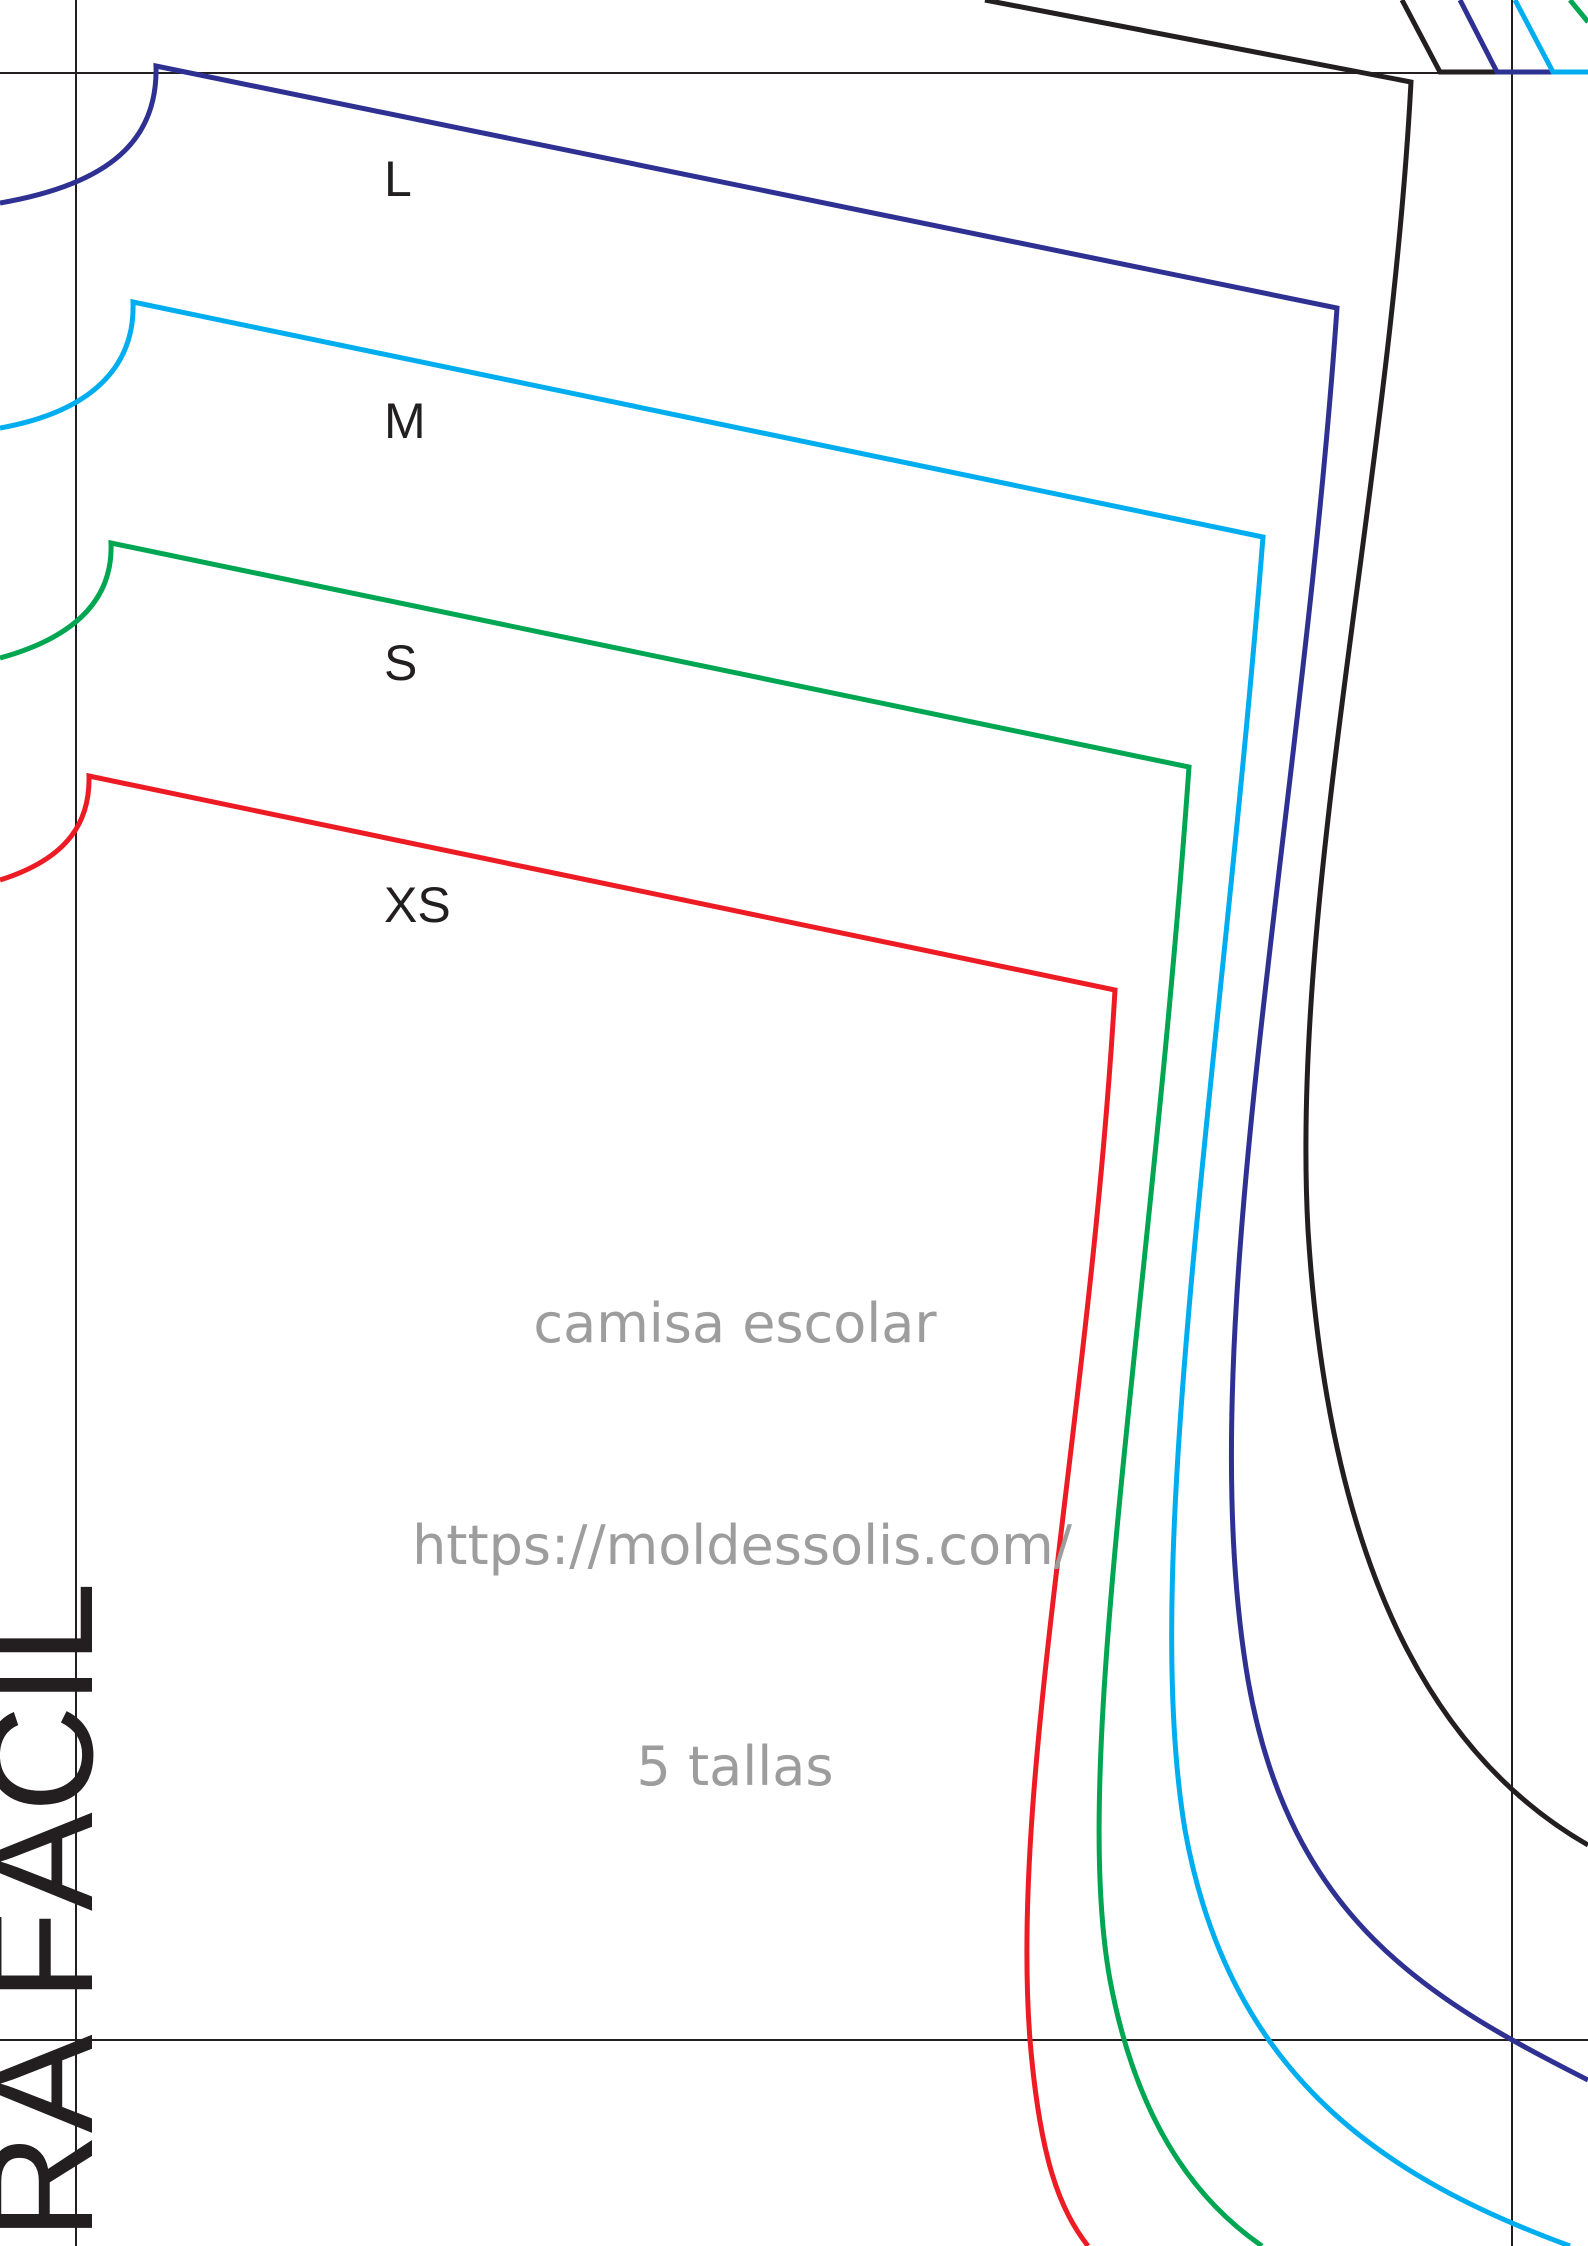 The width and height of the screenshot is (1588, 2246). Describe the element at coordinates (400, 663) in the screenshot. I see `size-label-s: S` at that location.